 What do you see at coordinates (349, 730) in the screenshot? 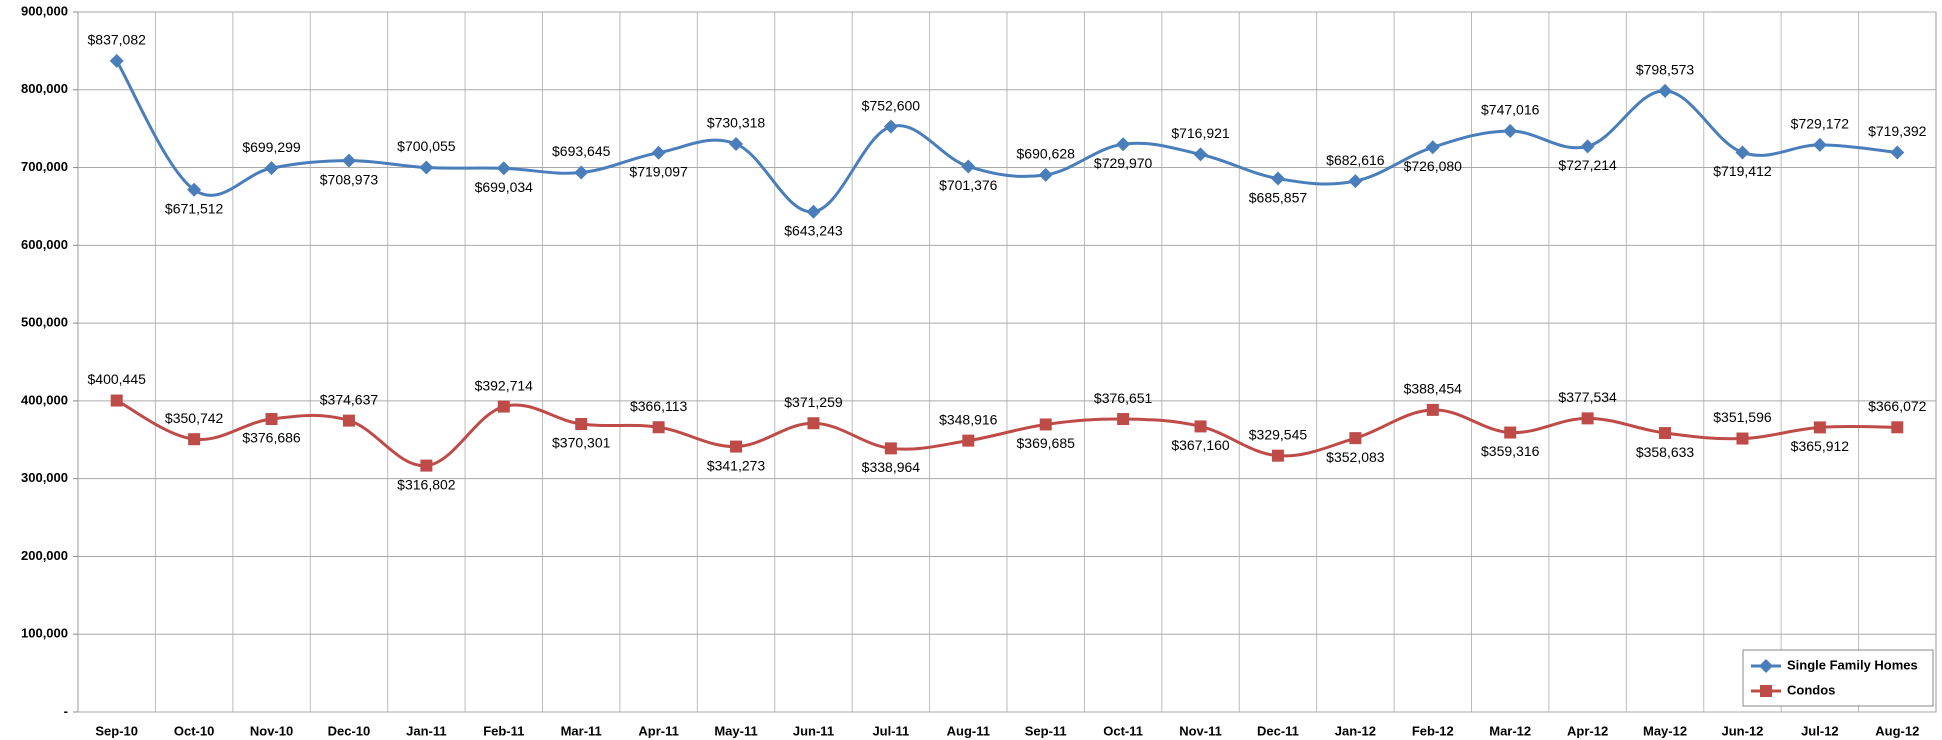
I see `x-tick-label: Dec-10` at bounding box center [349, 730].